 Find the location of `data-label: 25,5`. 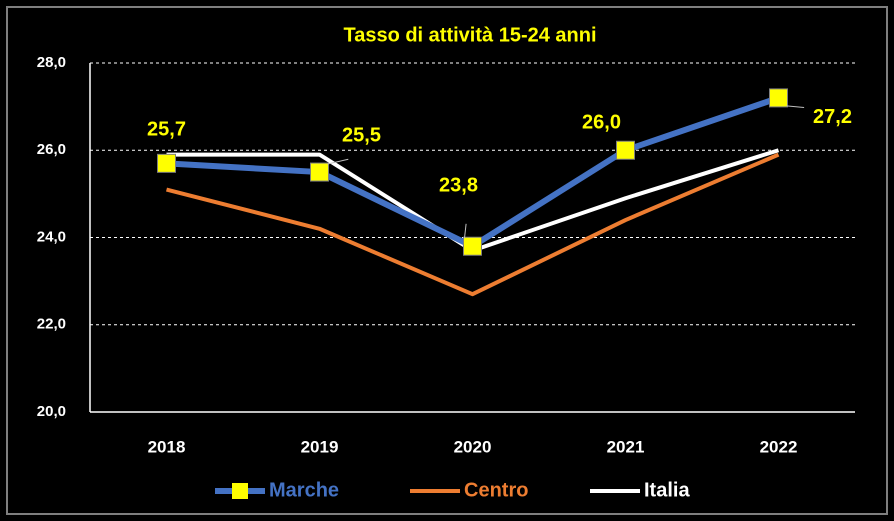

data-label: 25,5 is located at coordinates (361, 135).